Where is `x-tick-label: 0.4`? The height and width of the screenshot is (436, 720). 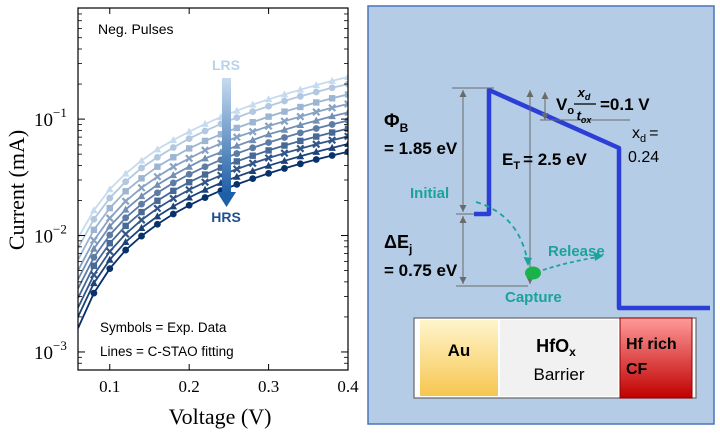
x-tick-label: 0.4 is located at coordinates (348, 386).